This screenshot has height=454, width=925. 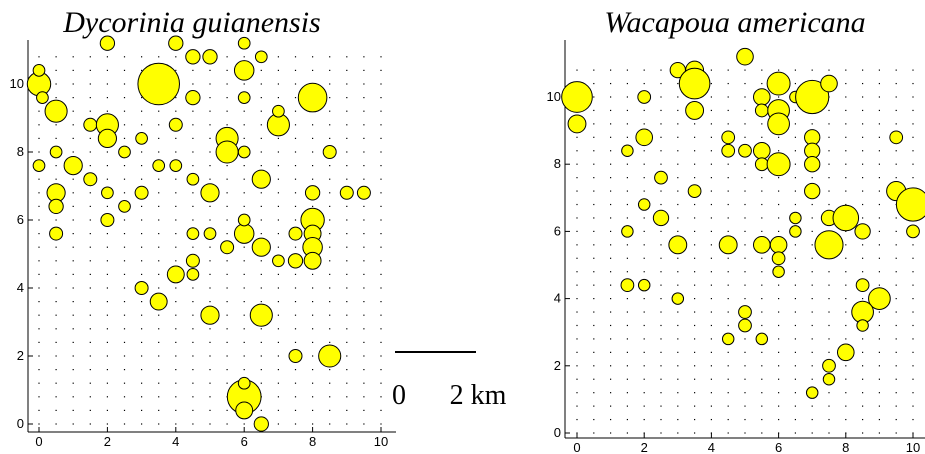 I want to click on x-tick-label: 8, so click(x=845, y=447).